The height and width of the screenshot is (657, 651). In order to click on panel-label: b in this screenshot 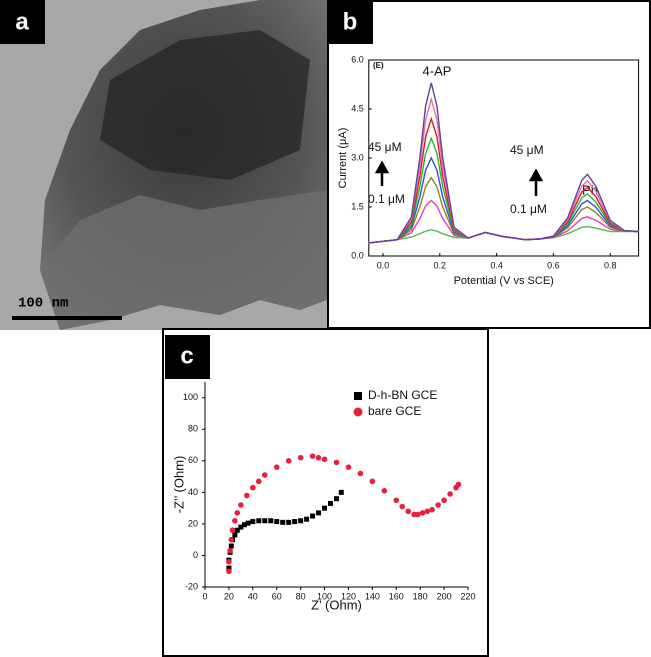, I will do `click(350, 21)`.